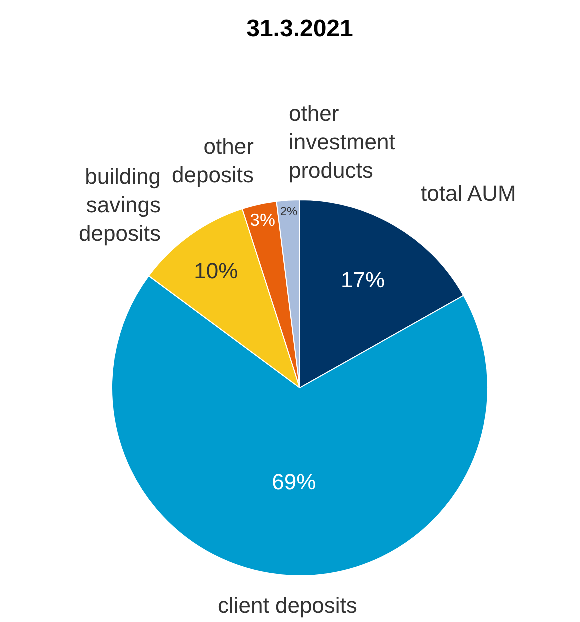 This screenshot has height=622, width=580. I want to click on slice-label: total AUM, so click(468, 193).